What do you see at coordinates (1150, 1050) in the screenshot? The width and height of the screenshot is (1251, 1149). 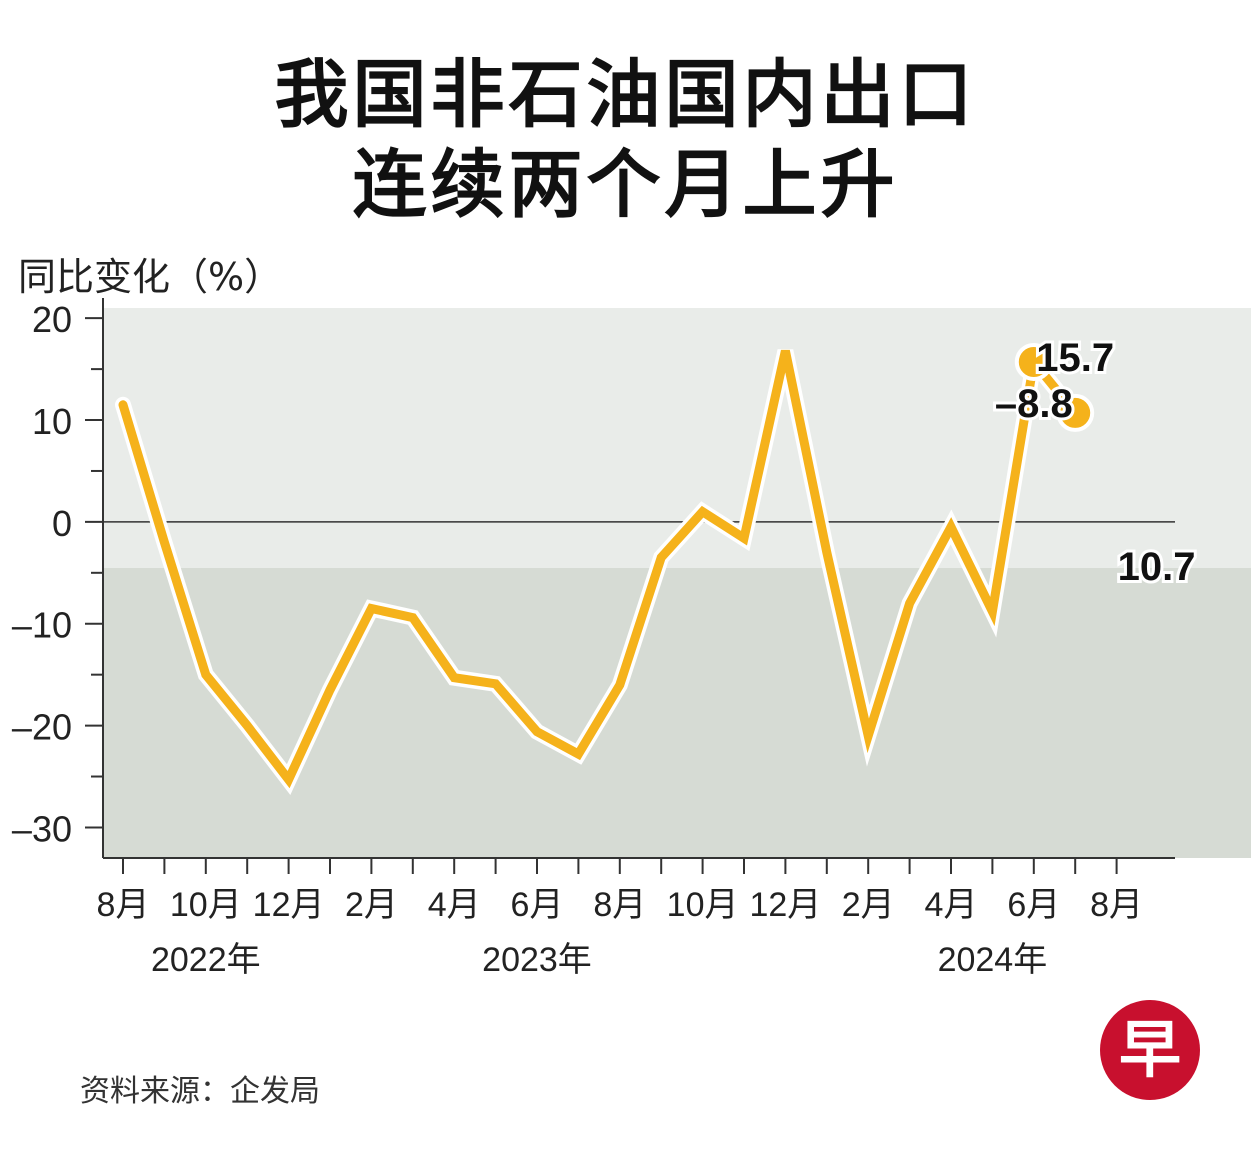 I see `zaobao-logo: 早` at bounding box center [1150, 1050].